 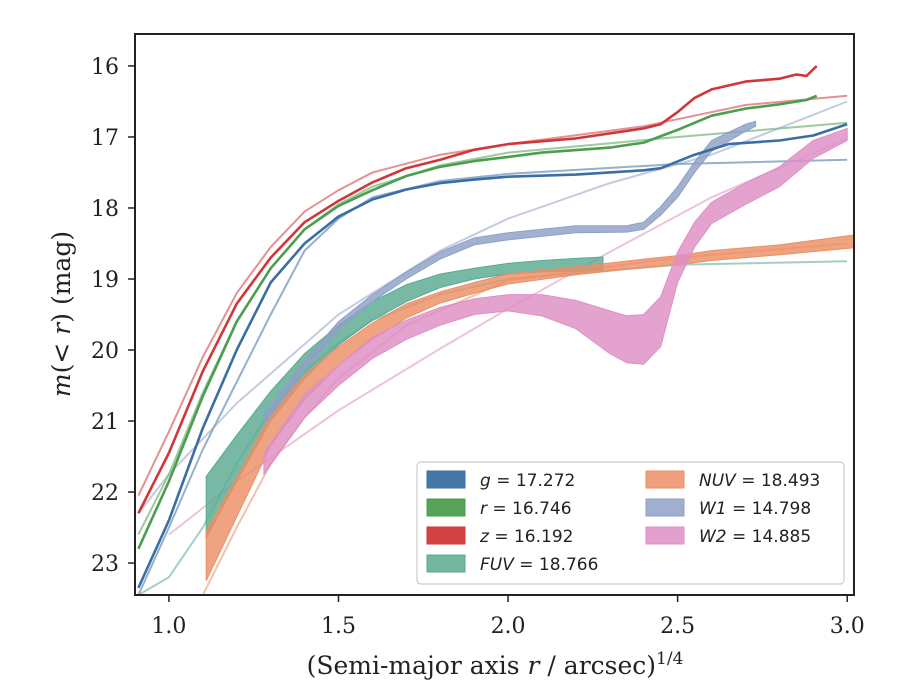 I want to click on legend-label-w2: W2 = 14.885, so click(x=755, y=537).